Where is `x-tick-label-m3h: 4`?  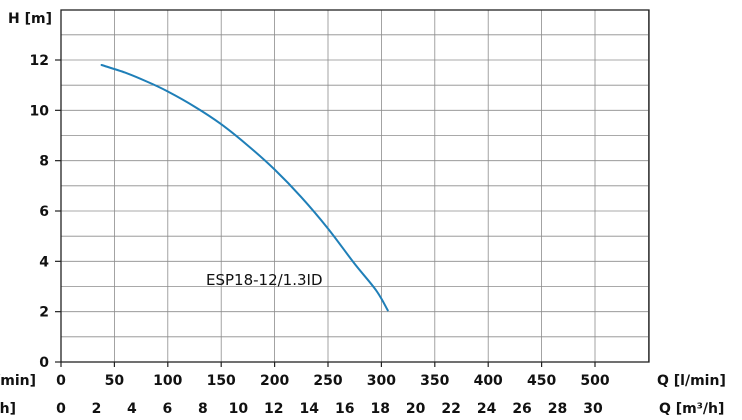
x-tick-label-m3h: 4 is located at coordinates (132, 409).